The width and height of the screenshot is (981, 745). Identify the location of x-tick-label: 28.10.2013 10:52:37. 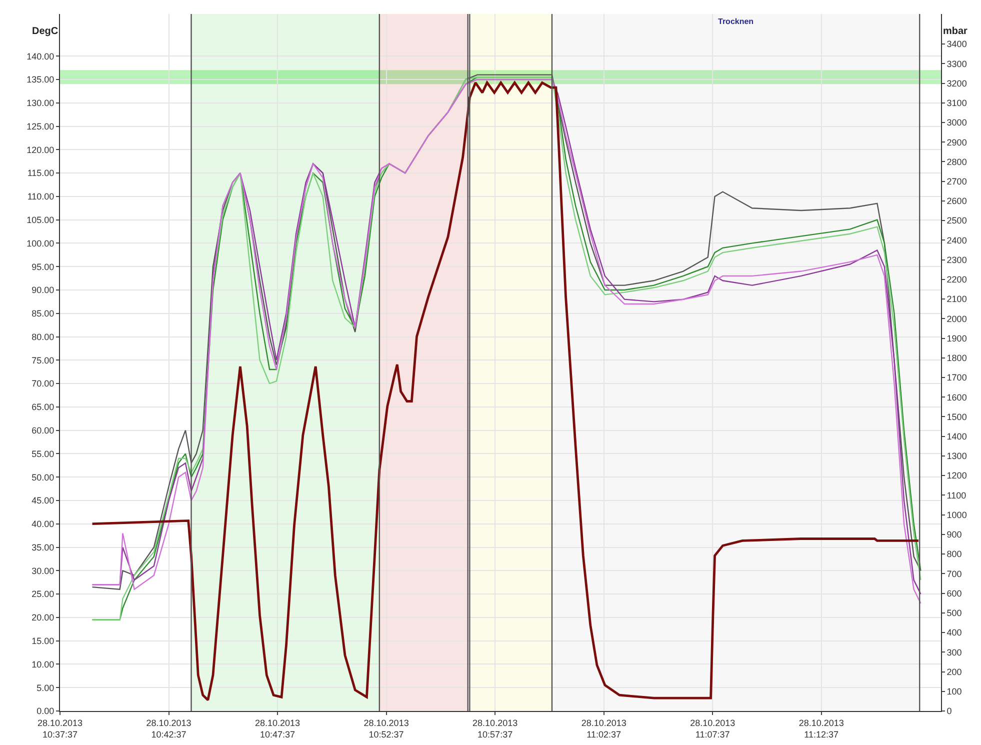
(386, 729).